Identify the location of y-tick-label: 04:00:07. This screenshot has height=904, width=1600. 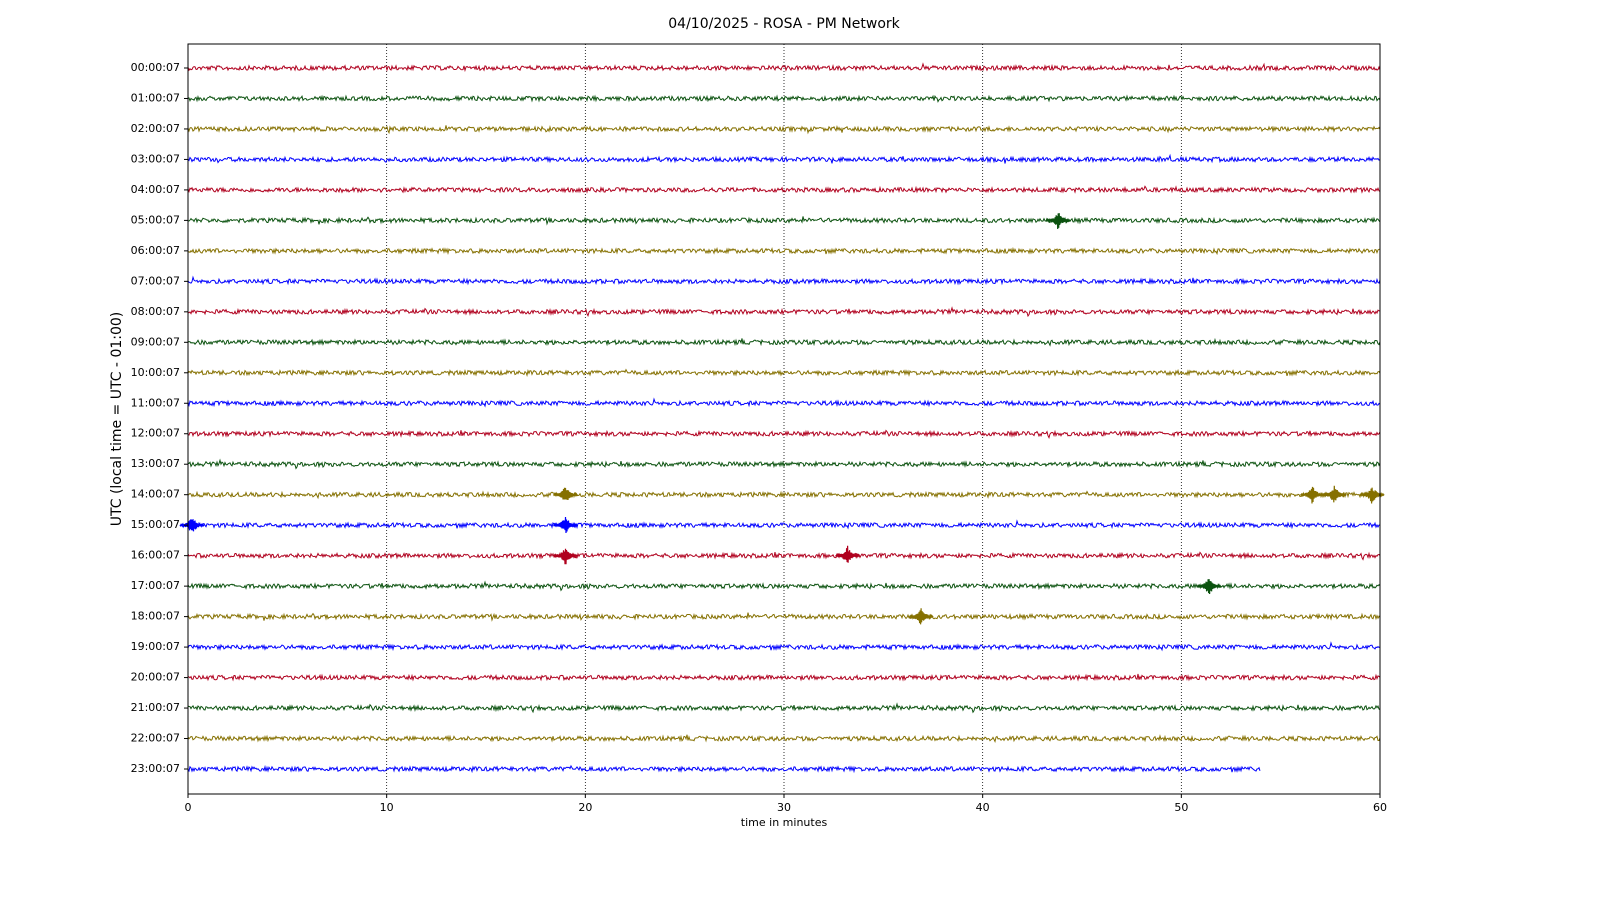
(155, 189).